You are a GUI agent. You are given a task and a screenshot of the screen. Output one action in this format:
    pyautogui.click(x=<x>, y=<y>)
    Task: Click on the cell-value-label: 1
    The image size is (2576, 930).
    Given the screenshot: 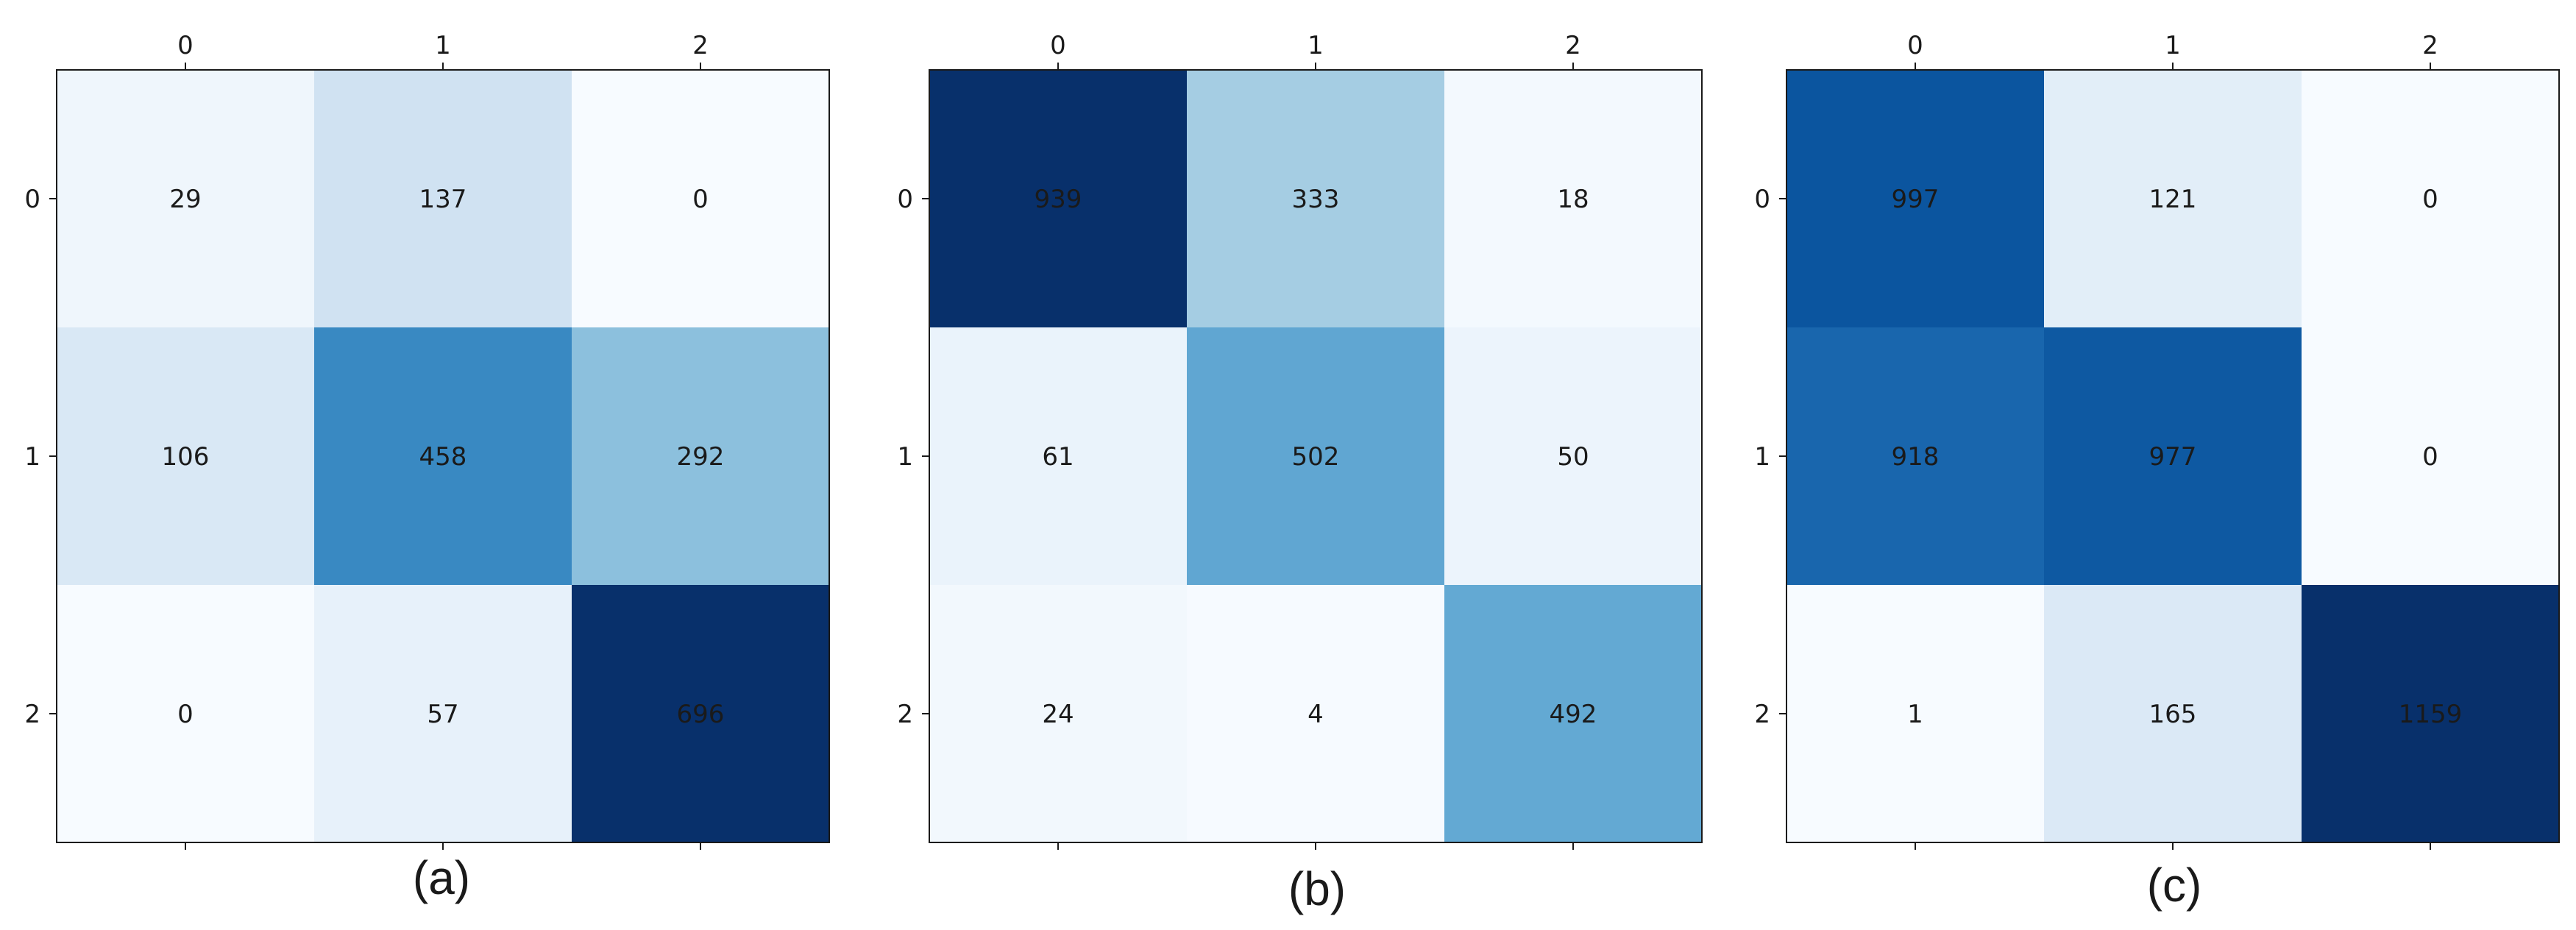 What is the action you would take?
    pyautogui.click(x=1915, y=714)
    